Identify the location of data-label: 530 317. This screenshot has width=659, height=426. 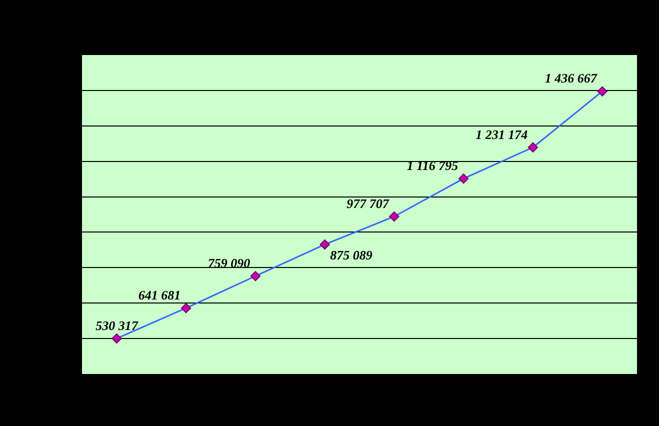
(117, 325).